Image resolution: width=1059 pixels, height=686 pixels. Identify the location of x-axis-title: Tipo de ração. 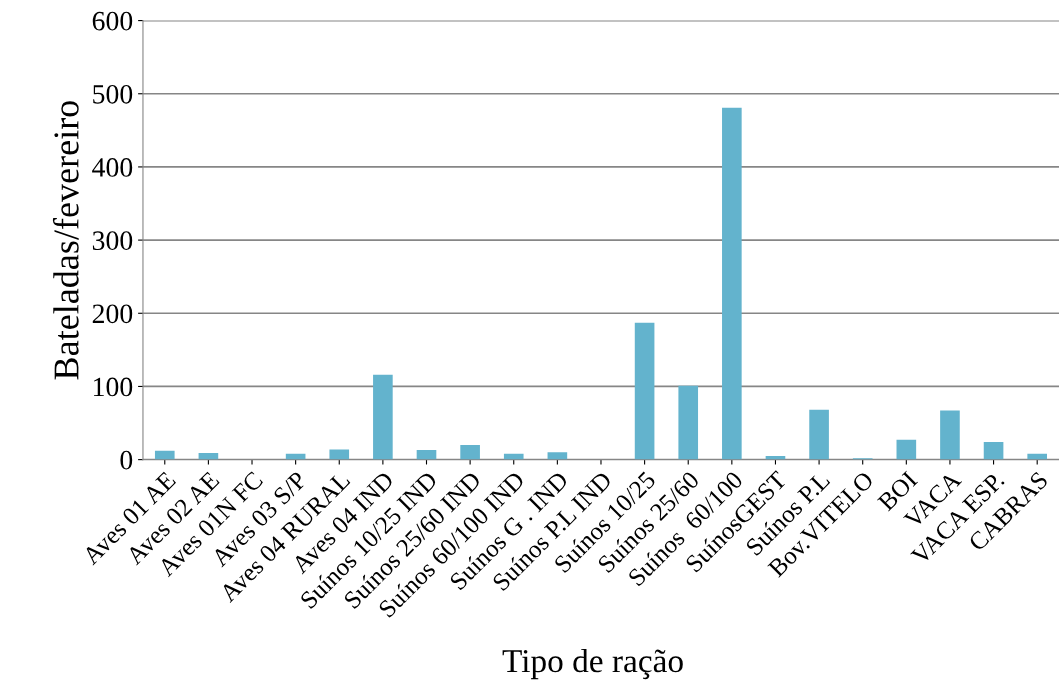
(592, 664).